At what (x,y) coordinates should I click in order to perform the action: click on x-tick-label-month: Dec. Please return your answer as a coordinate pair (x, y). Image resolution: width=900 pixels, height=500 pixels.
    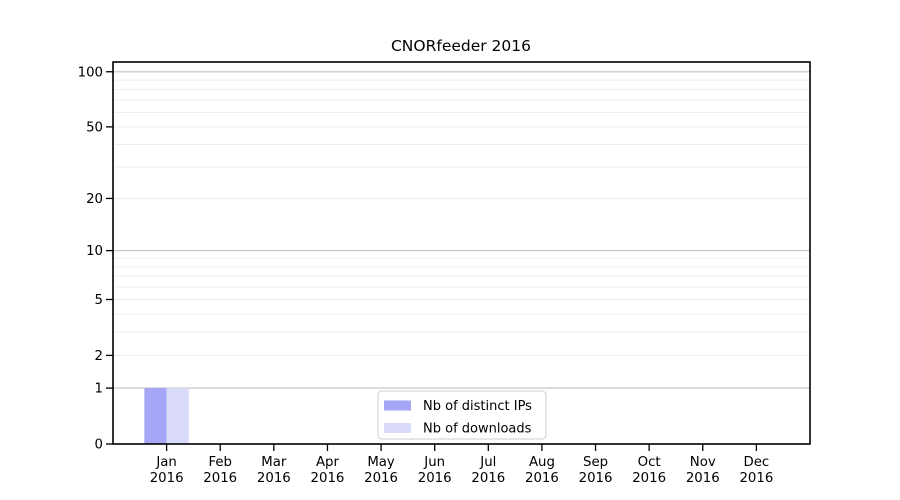
    Looking at the image, I should click on (757, 462).